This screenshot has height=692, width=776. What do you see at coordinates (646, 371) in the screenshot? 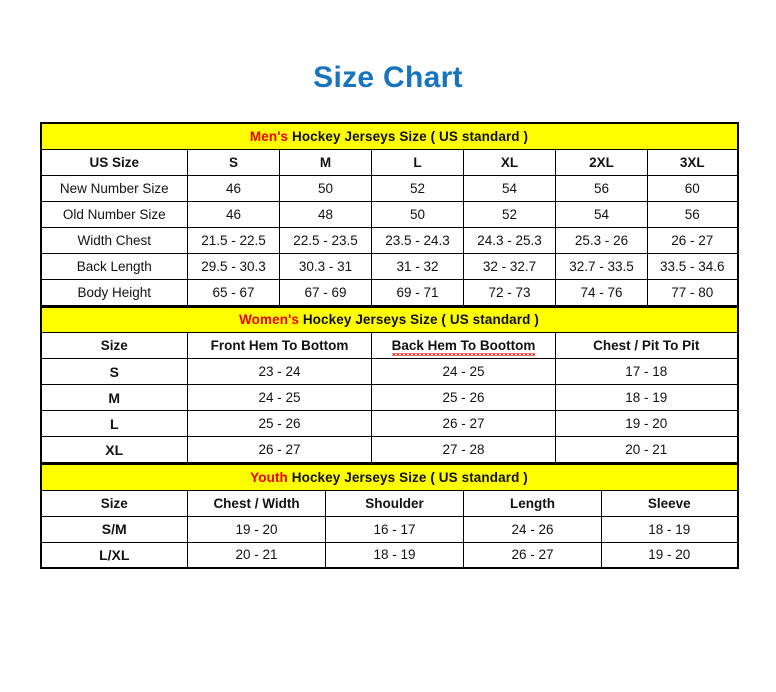
I see `womens-cell-0-2: 17 - 18` at bounding box center [646, 371].